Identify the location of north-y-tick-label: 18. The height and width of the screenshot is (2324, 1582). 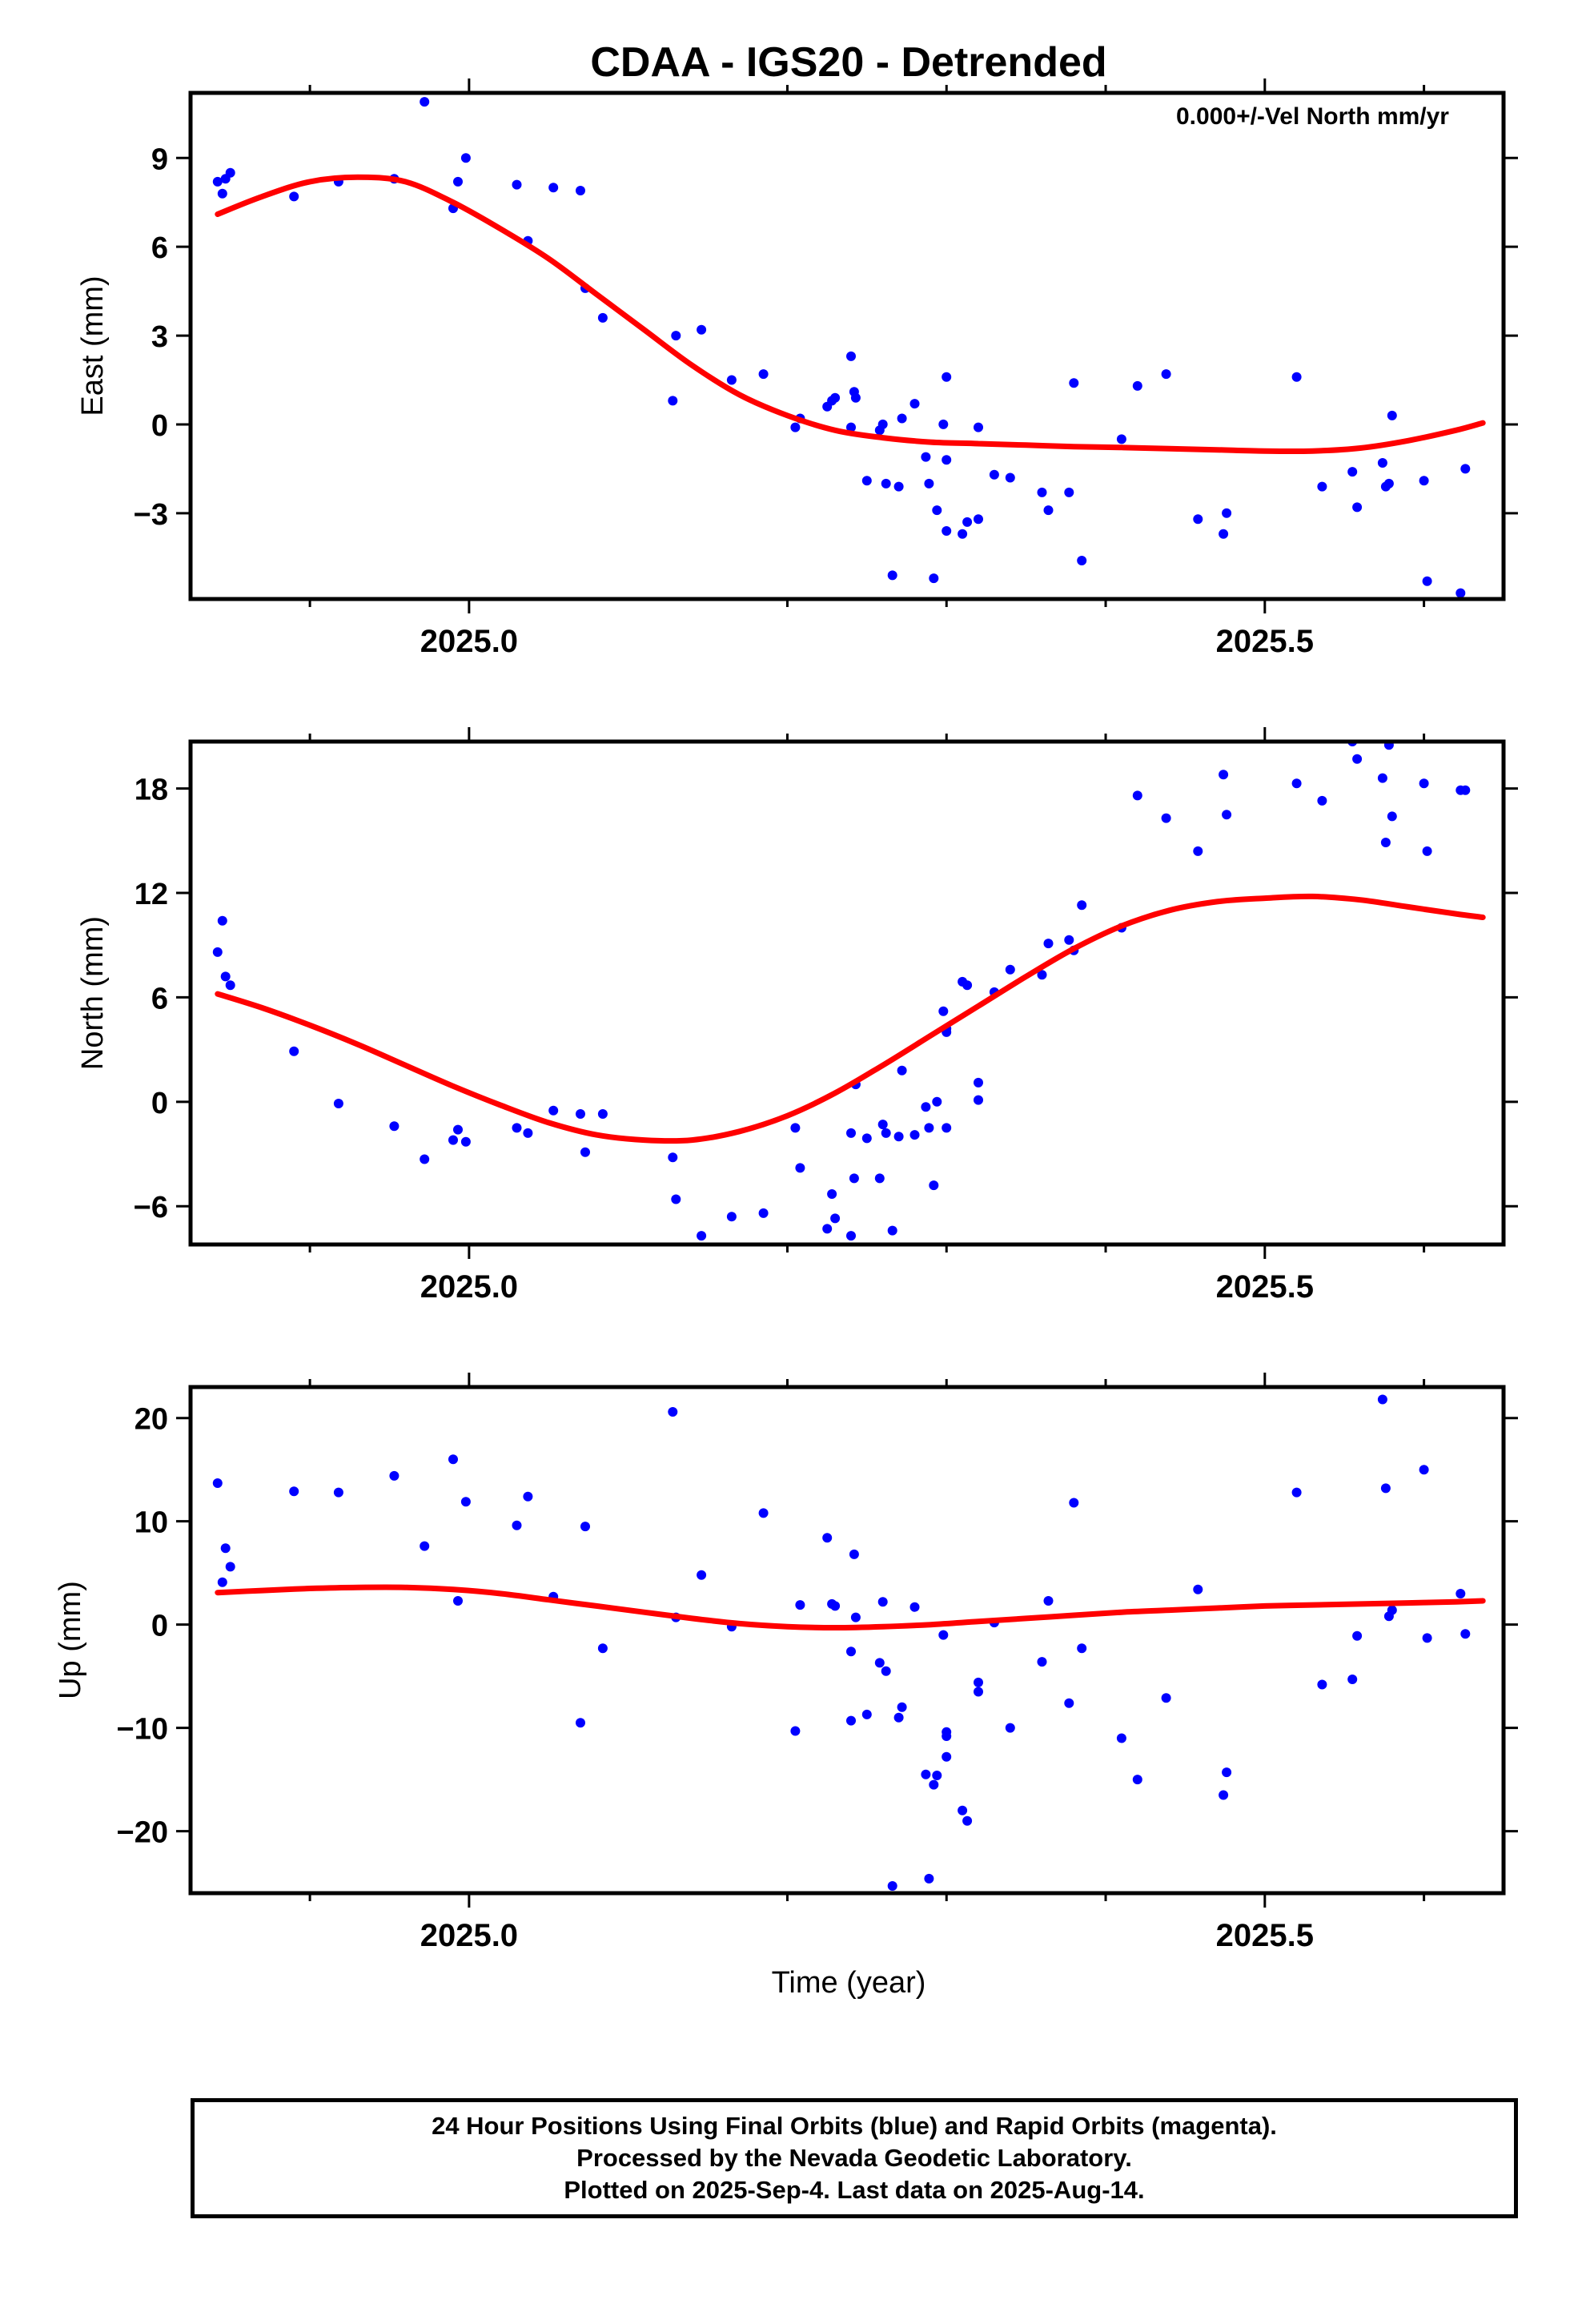
(151, 790).